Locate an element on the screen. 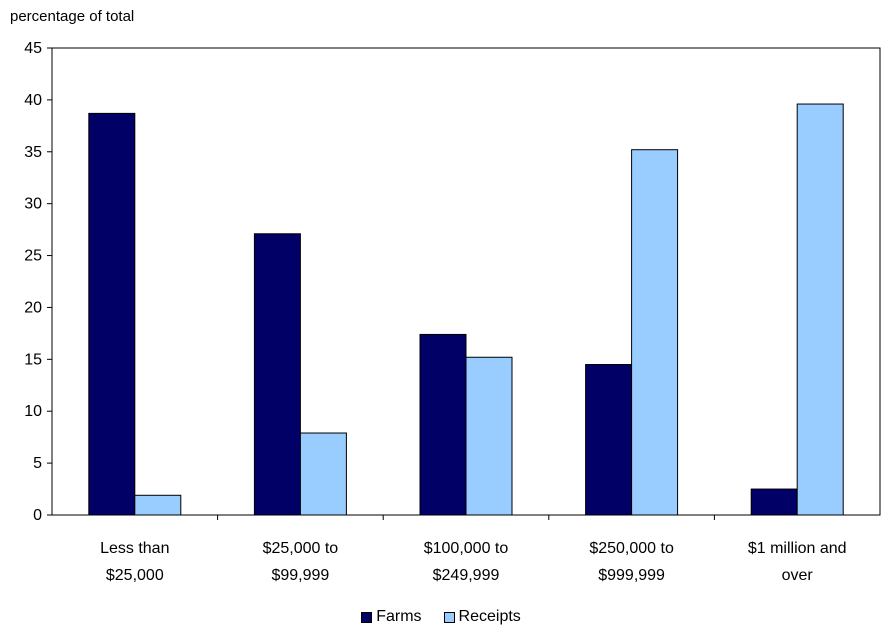  y-tick-label: 15 is located at coordinates (33, 359).